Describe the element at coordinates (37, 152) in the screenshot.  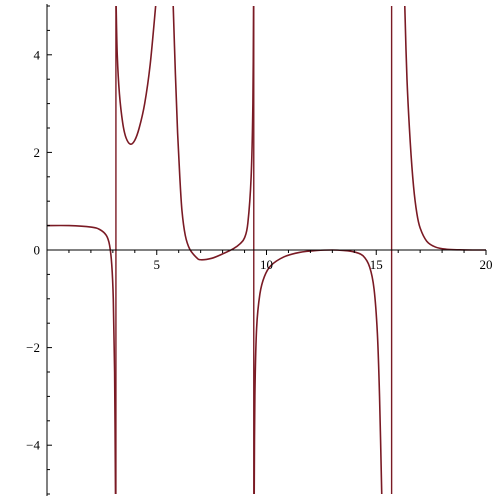
I see `y-tick-label: 2` at that location.